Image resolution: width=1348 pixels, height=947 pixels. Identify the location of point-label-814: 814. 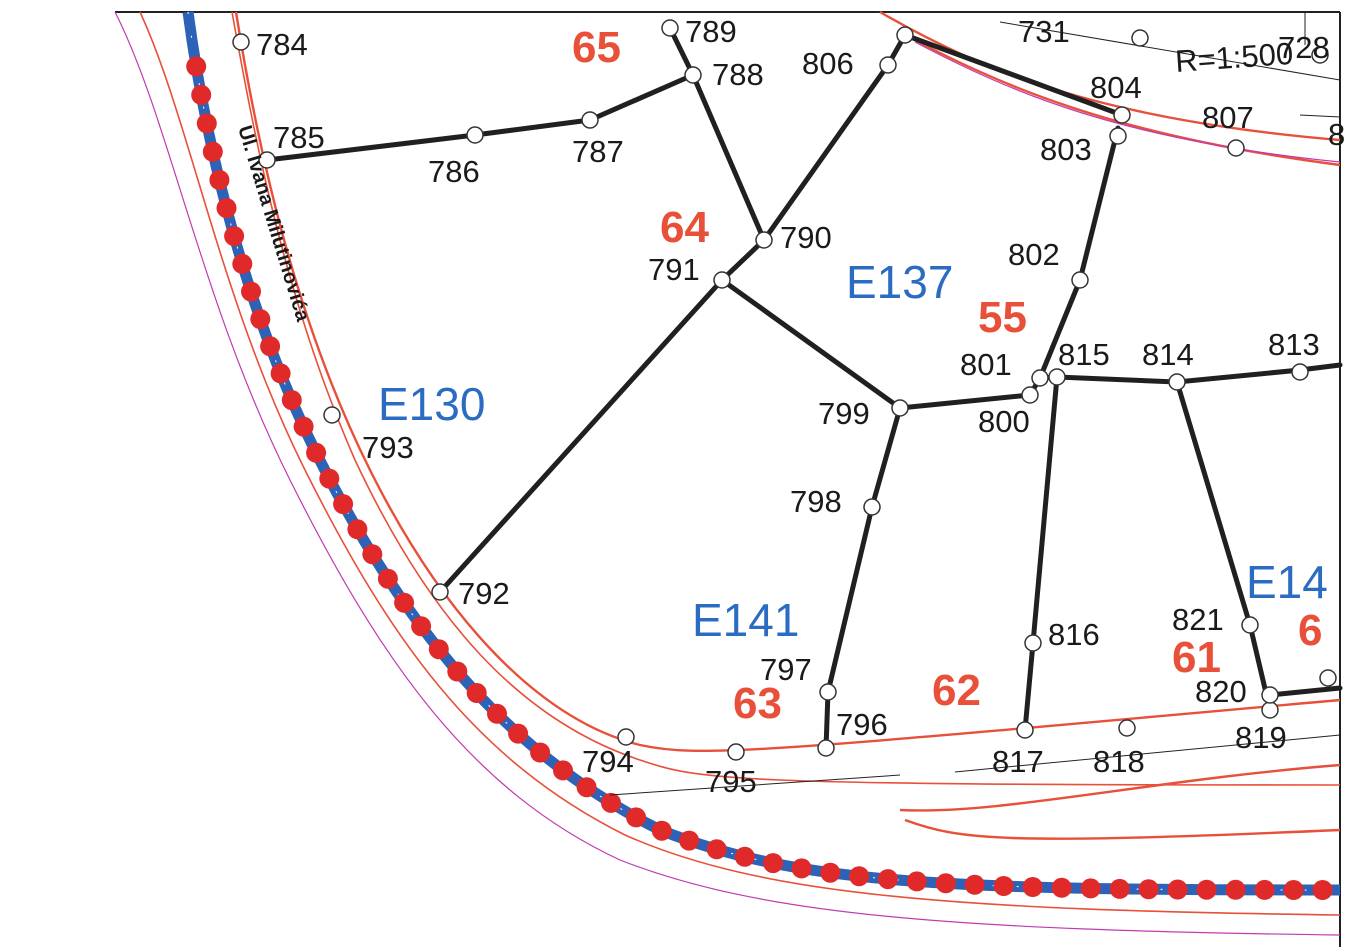
(1168, 354).